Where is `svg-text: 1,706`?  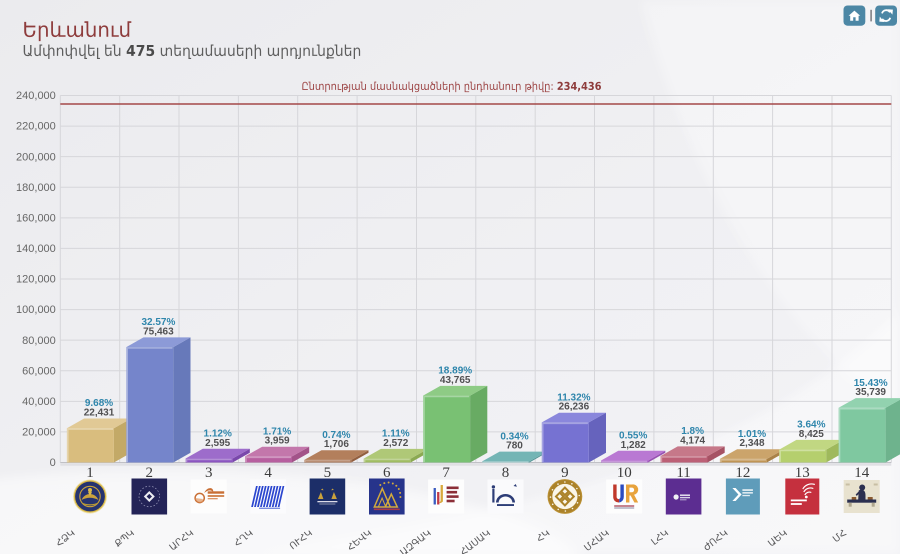 svg-text: 1,706 is located at coordinates (336, 444).